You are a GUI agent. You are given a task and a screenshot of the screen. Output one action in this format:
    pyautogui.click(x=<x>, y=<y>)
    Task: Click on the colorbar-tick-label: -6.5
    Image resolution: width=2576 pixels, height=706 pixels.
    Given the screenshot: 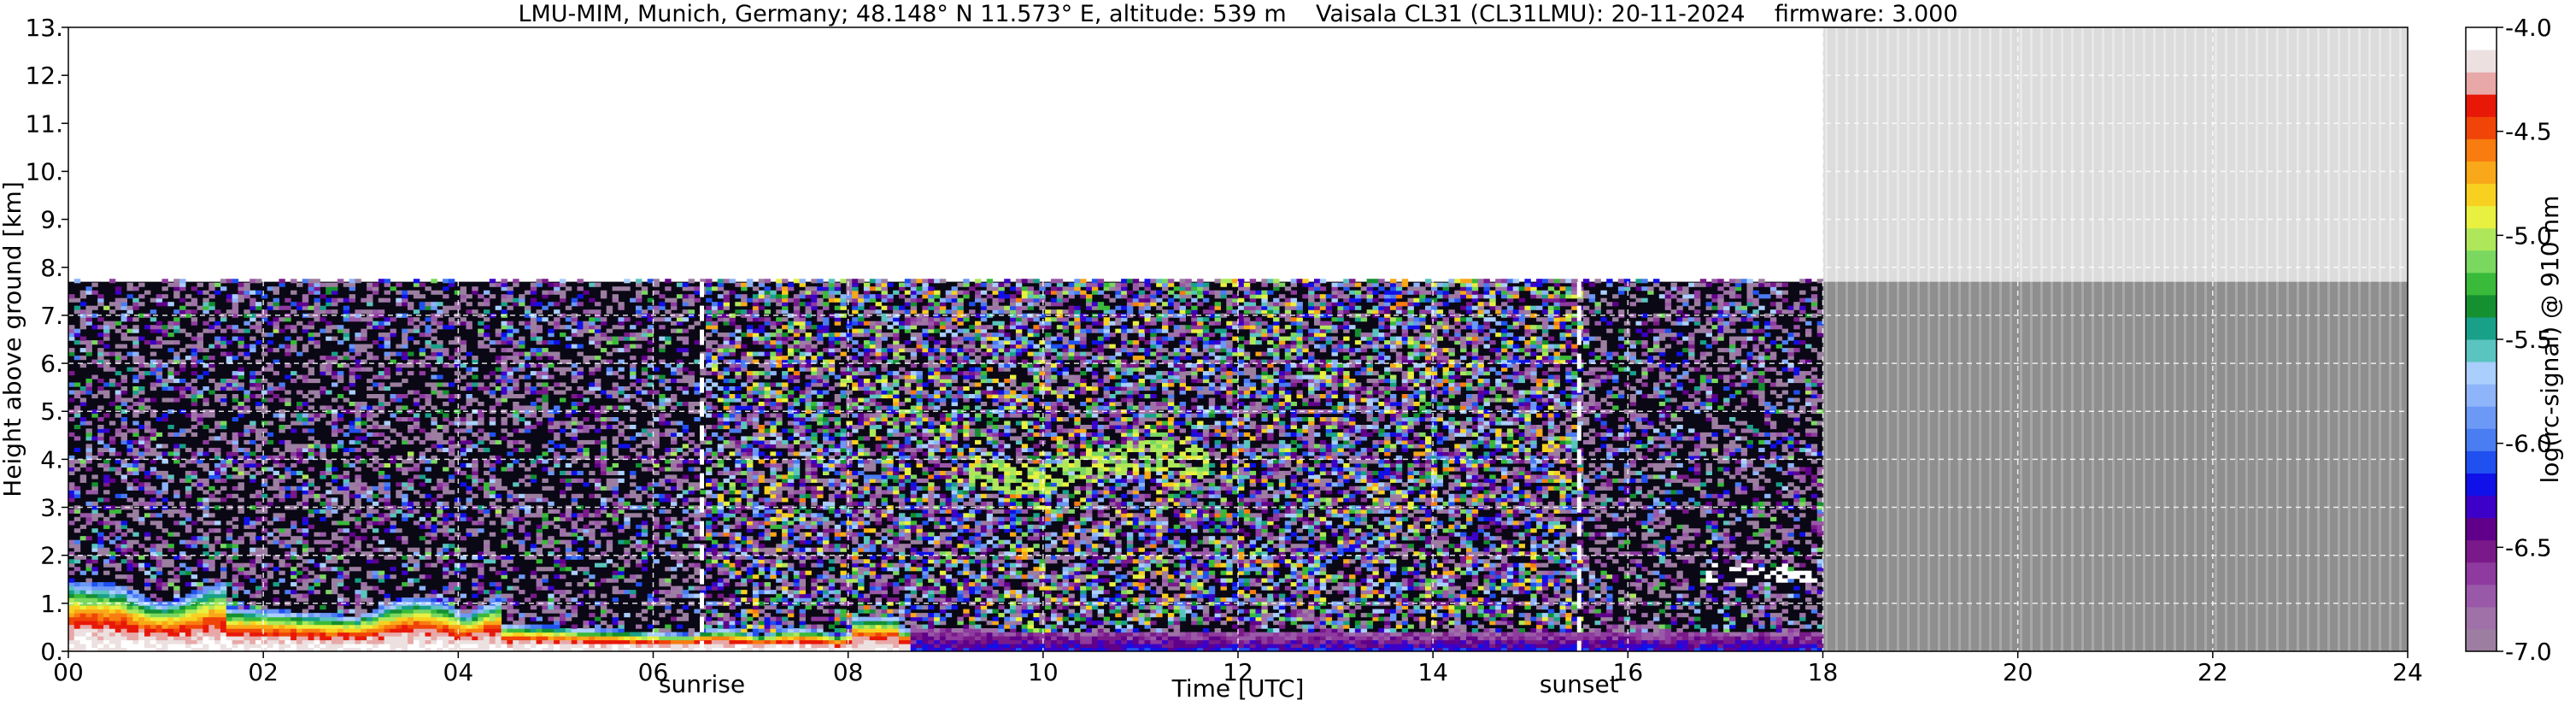 What is the action you would take?
    pyautogui.click(x=2528, y=547)
    